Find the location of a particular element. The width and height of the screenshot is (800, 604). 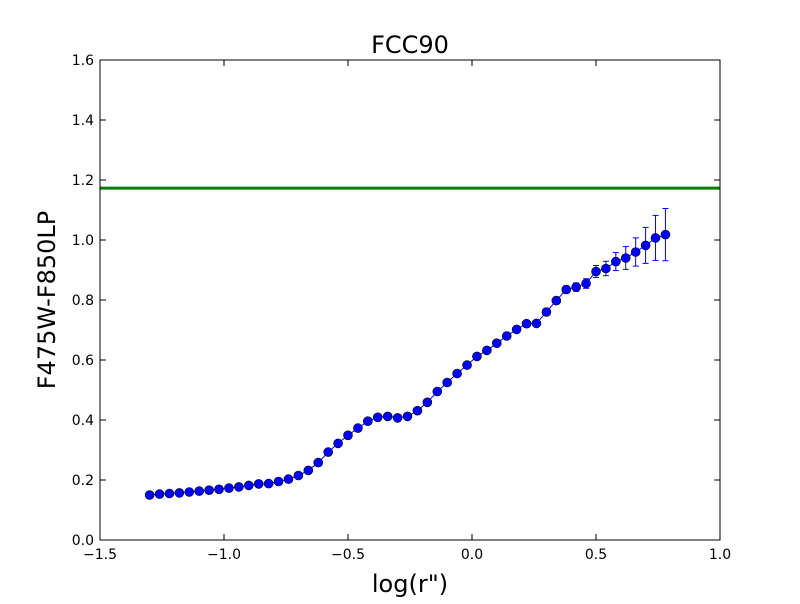

x-tick-label: 1.0 is located at coordinates (720, 555).